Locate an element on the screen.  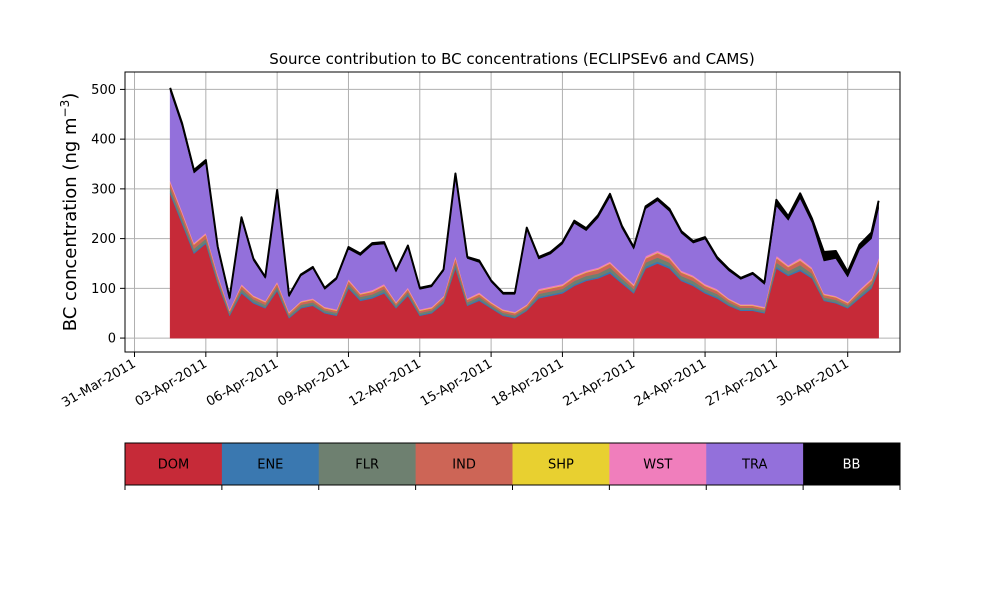
legend-label-ind: IND is located at coordinates (464, 465).